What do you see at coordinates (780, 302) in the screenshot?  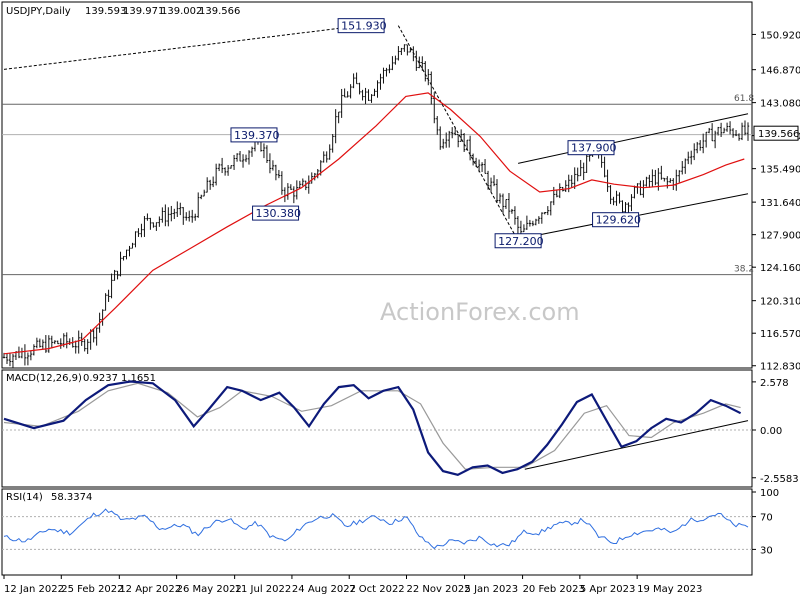 I see `price-y-tick-label: 120.310` at bounding box center [780, 302].